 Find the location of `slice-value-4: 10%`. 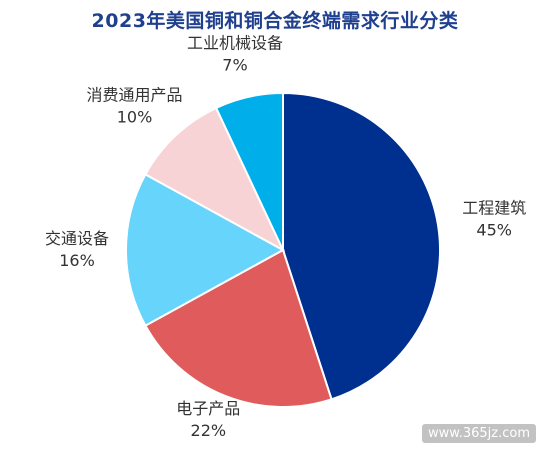

slice-value-4: 10% is located at coordinates (135, 116).